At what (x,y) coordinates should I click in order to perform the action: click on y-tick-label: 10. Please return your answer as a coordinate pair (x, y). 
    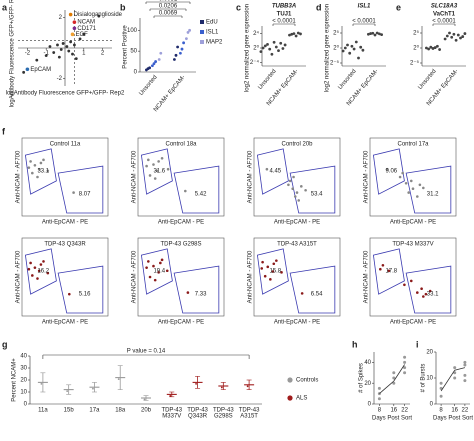
    Looking at the image, I should click on (23, 393).